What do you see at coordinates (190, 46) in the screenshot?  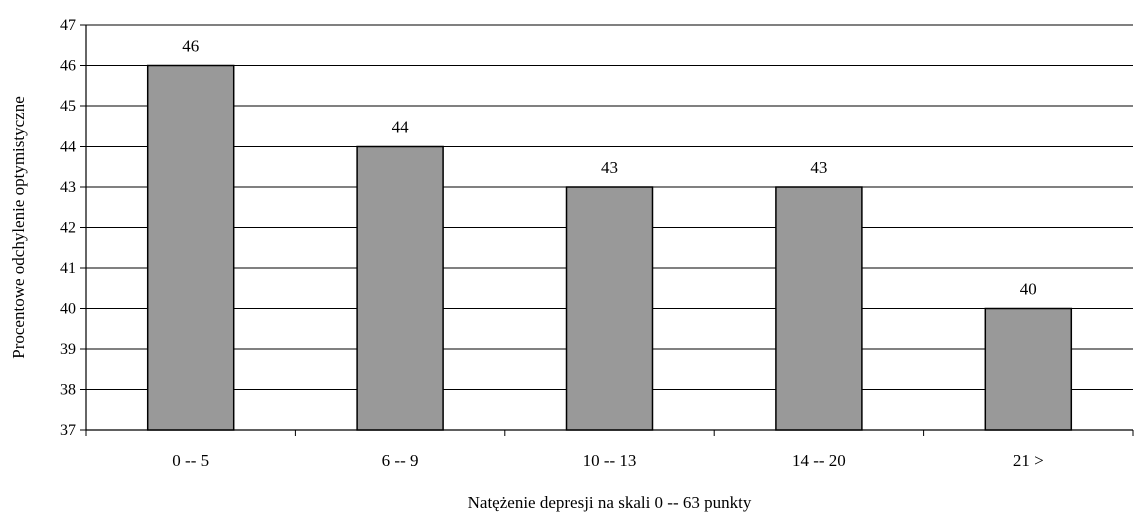 I see `data-label: 46` at bounding box center [190, 46].